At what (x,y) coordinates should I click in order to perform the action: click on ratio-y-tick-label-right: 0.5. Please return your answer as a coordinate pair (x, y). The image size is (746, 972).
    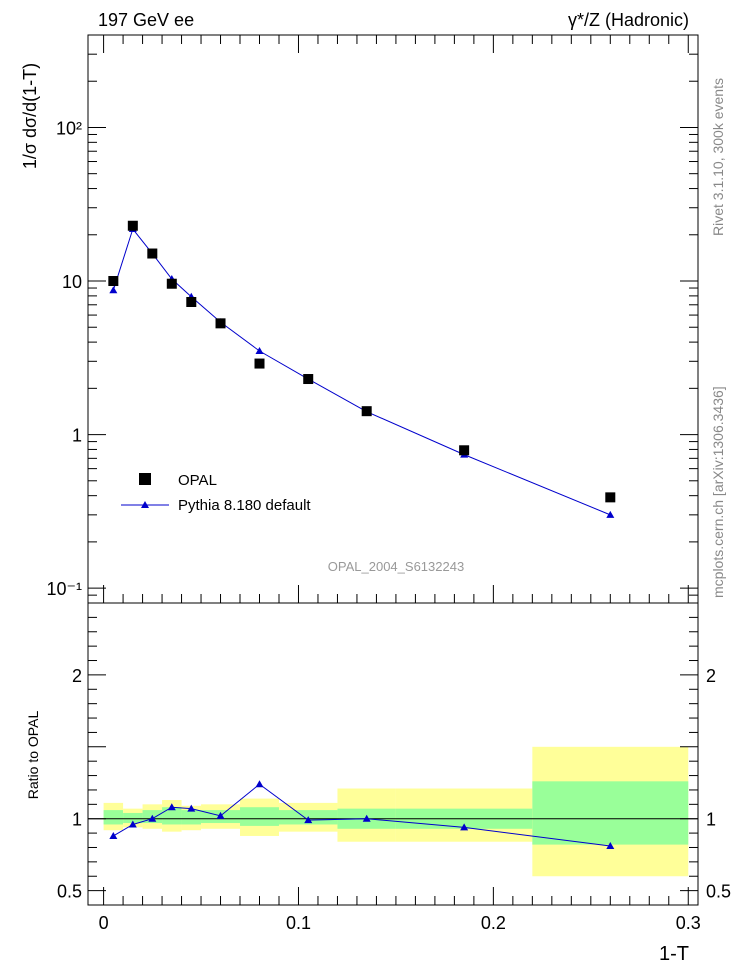
    Looking at the image, I should click on (718, 892).